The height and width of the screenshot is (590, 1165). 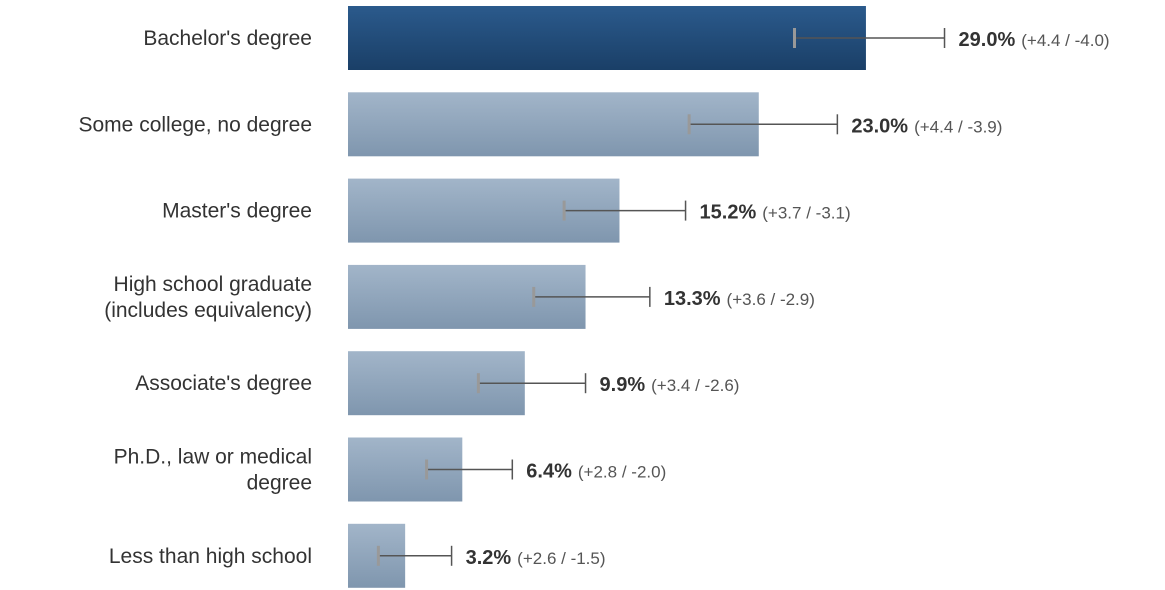 I want to click on bar-row: Bachelor's degree 29.0% (+4.4 / -4.0), so click(x=626, y=38).